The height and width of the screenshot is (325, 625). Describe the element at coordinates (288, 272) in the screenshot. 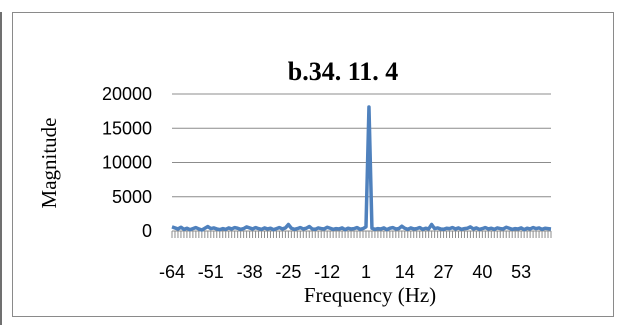

I see `x-tick-label-3: -25` at that location.